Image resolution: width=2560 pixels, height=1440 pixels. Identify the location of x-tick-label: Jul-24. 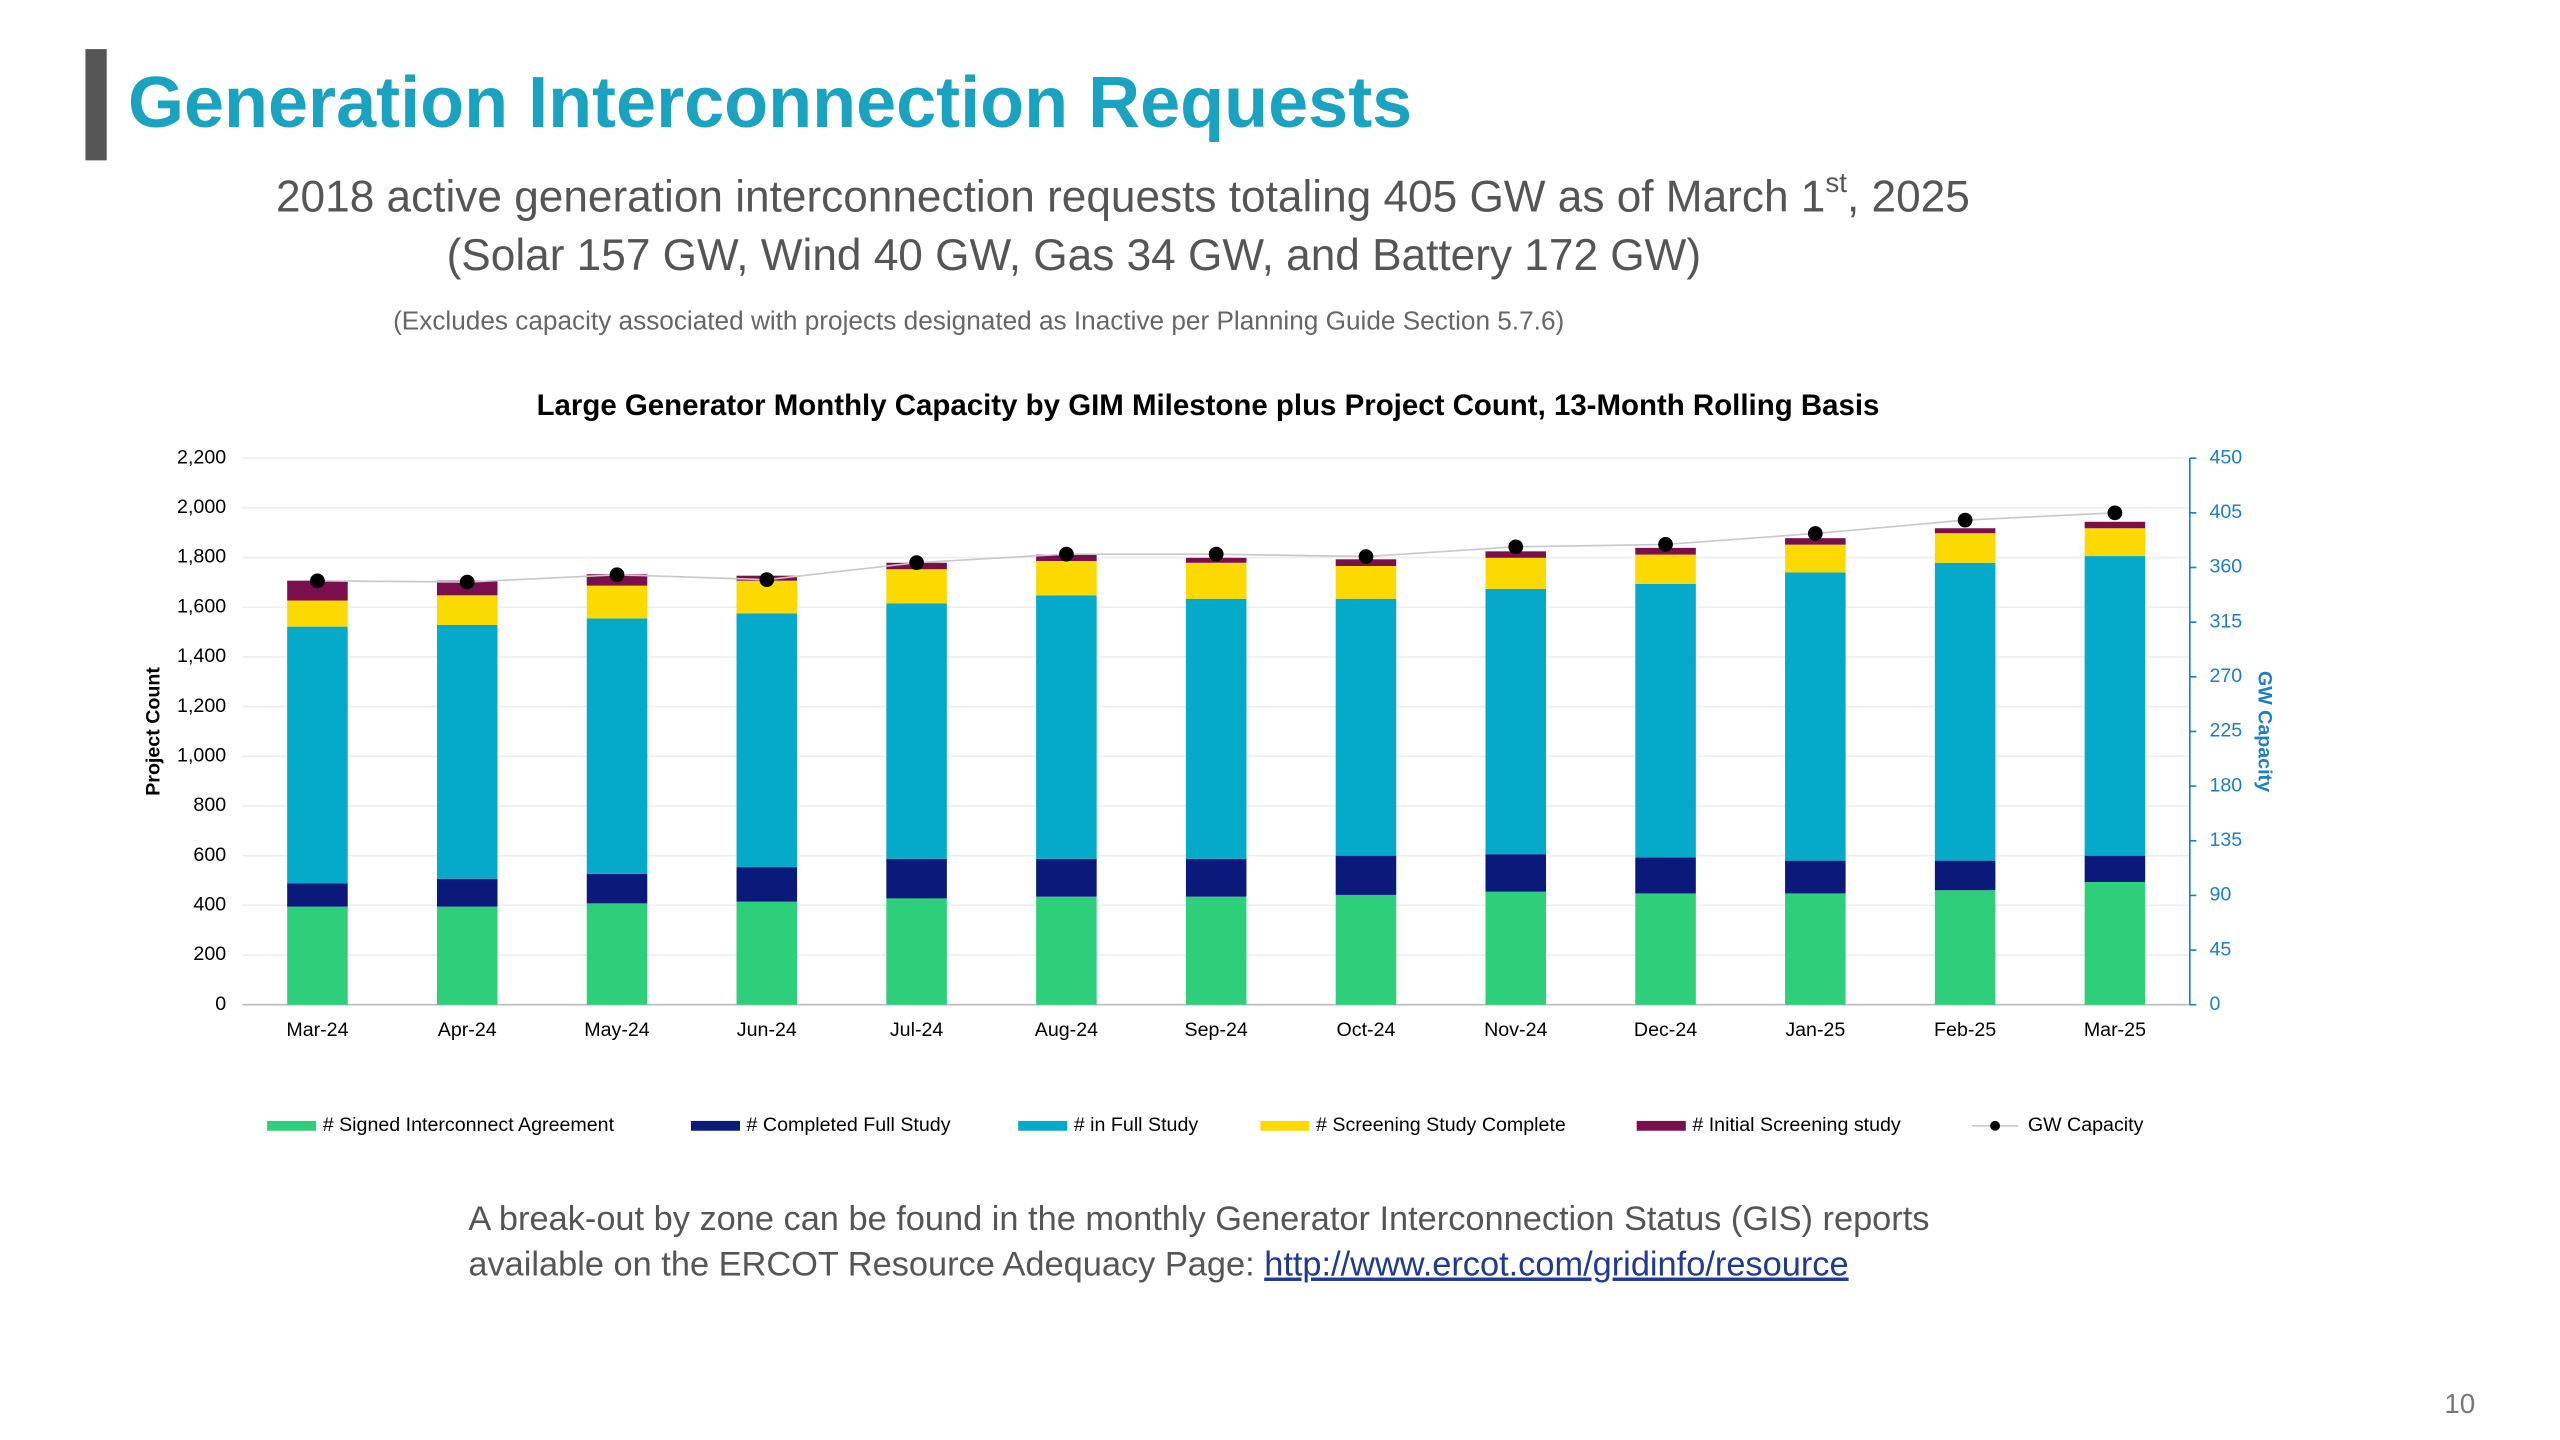
(917, 1030).